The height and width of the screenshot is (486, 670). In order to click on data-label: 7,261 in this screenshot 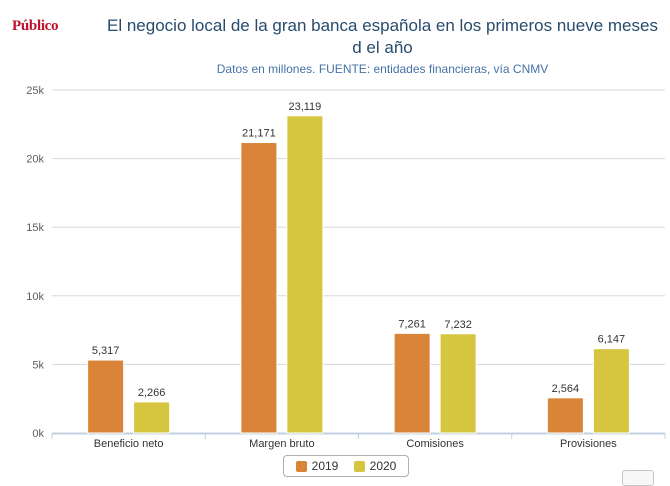, I will do `click(412, 324)`.